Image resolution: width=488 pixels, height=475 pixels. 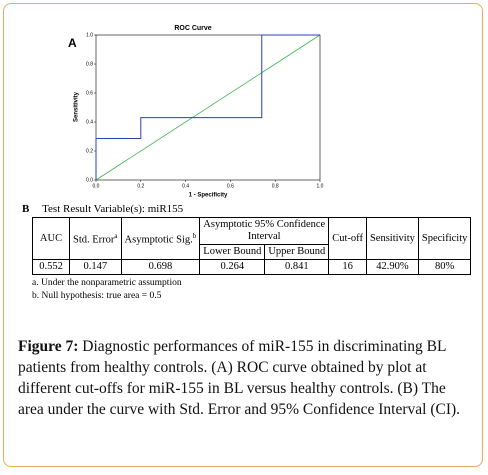 I want to click on x-axis-label: 1 - Specificity, so click(x=208, y=196).